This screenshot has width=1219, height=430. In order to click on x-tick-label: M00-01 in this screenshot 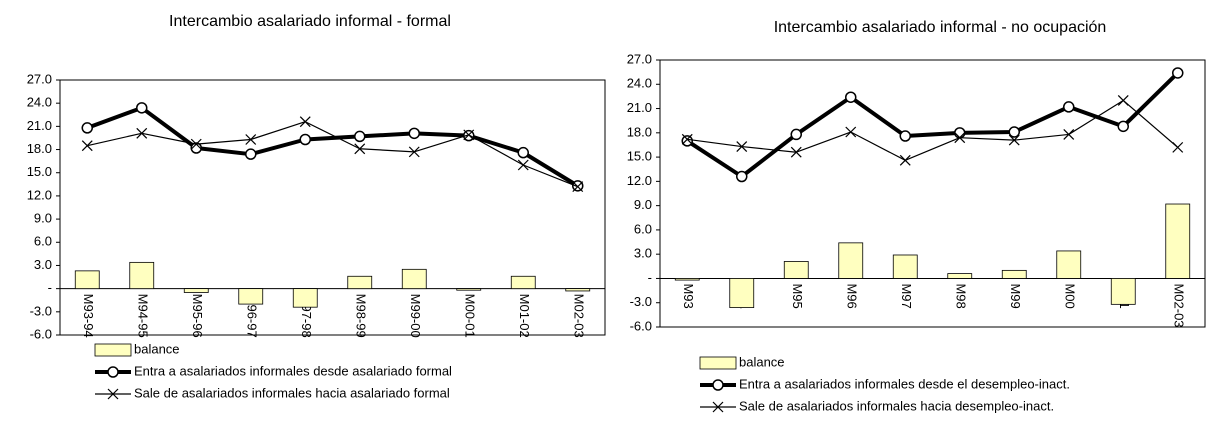, I will do `click(469, 316)`.